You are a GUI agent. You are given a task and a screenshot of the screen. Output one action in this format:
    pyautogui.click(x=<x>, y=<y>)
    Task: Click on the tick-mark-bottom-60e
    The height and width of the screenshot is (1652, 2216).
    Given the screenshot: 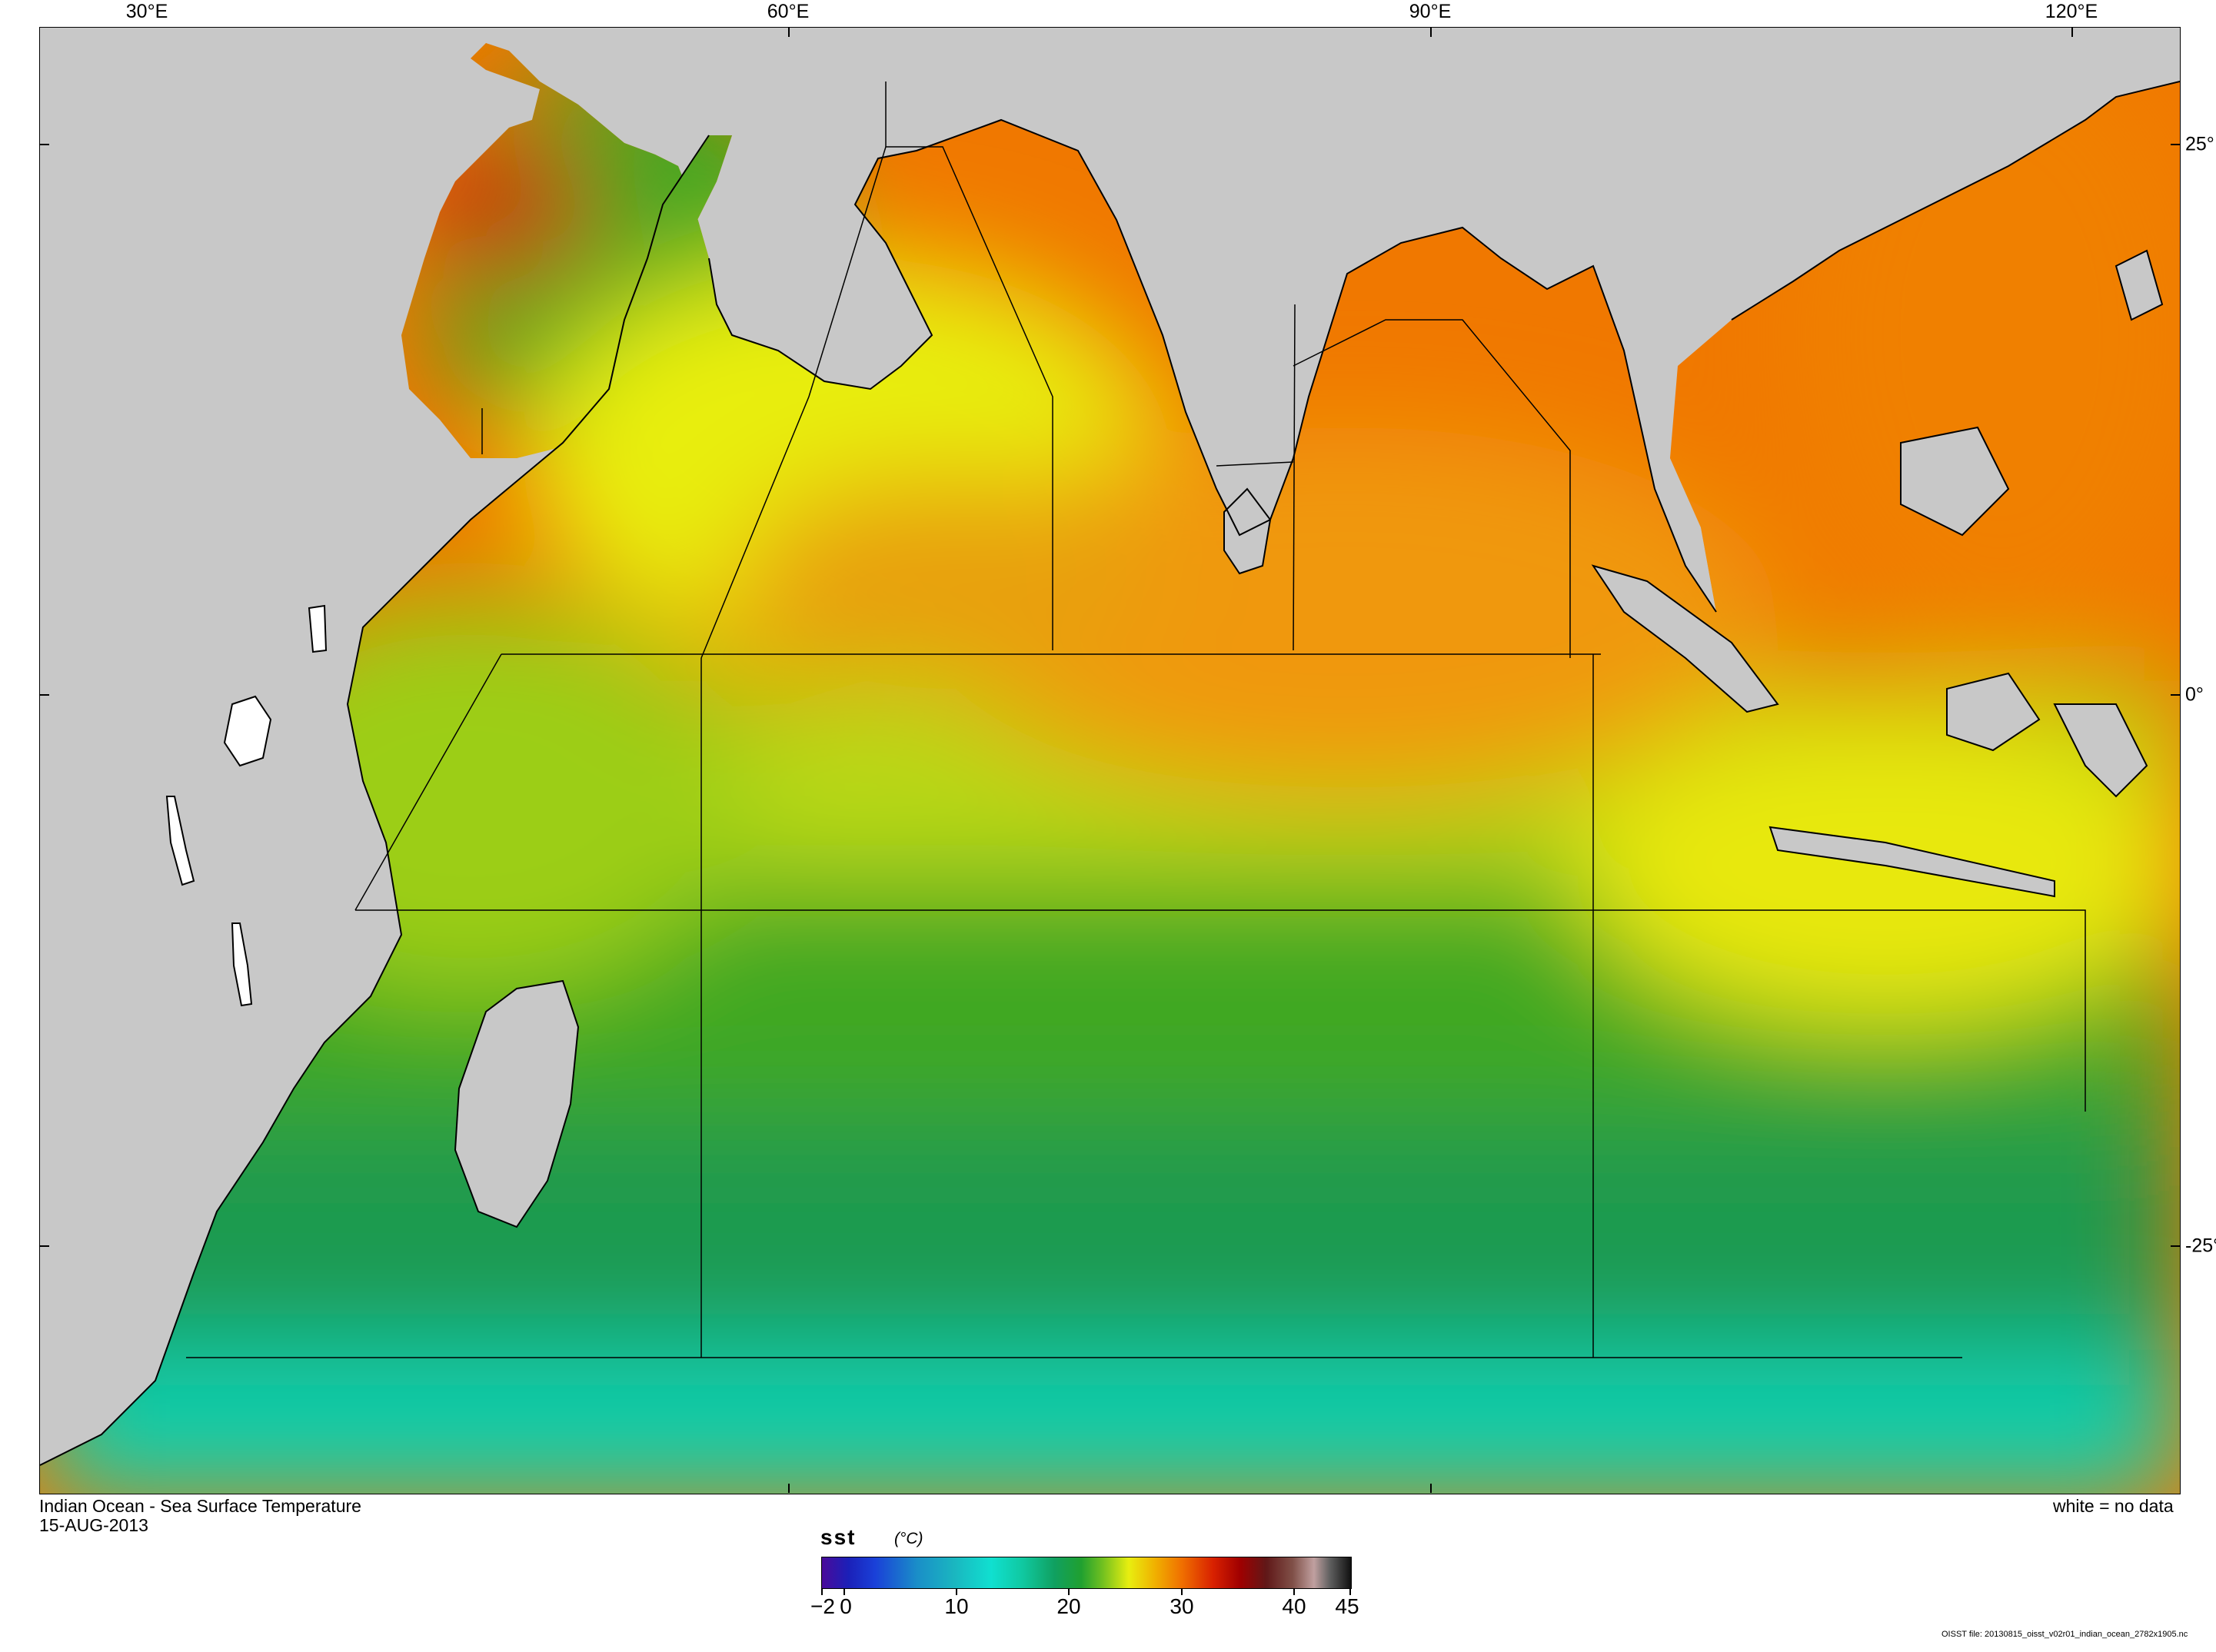 What is the action you would take?
    pyautogui.click(x=789, y=1488)
    